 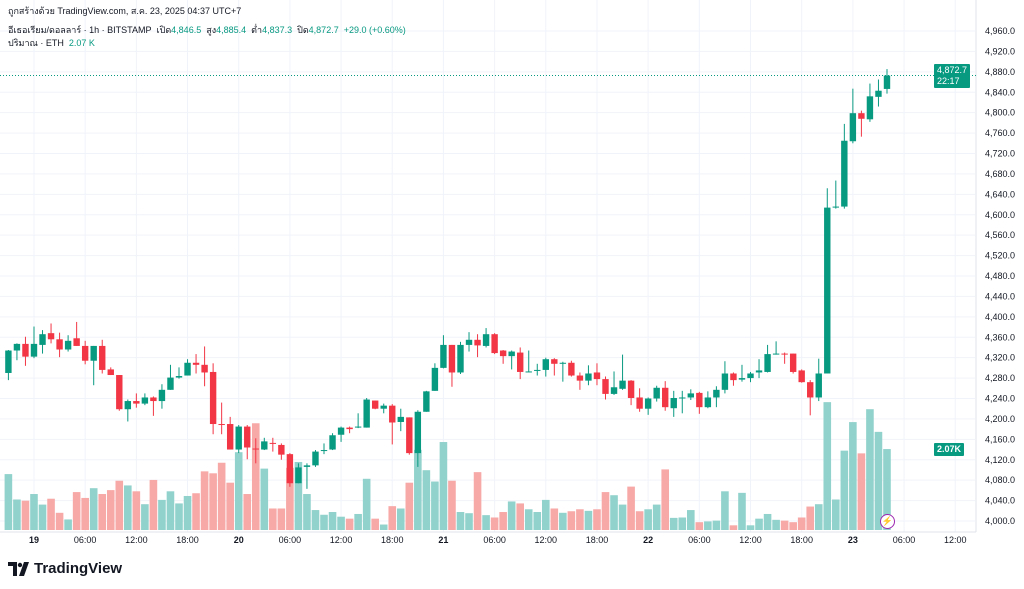 I want to click on last-price-tag: 4,872.7 22:17, so click(x=952, y=76).